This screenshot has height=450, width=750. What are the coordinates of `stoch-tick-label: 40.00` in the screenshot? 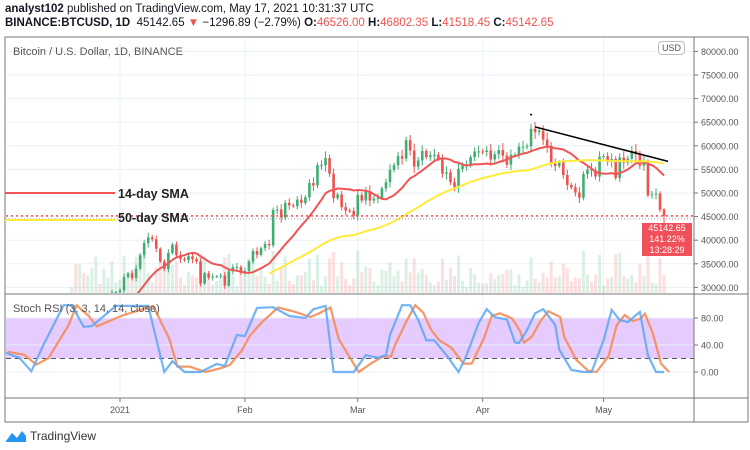 It's located at (712, 346).